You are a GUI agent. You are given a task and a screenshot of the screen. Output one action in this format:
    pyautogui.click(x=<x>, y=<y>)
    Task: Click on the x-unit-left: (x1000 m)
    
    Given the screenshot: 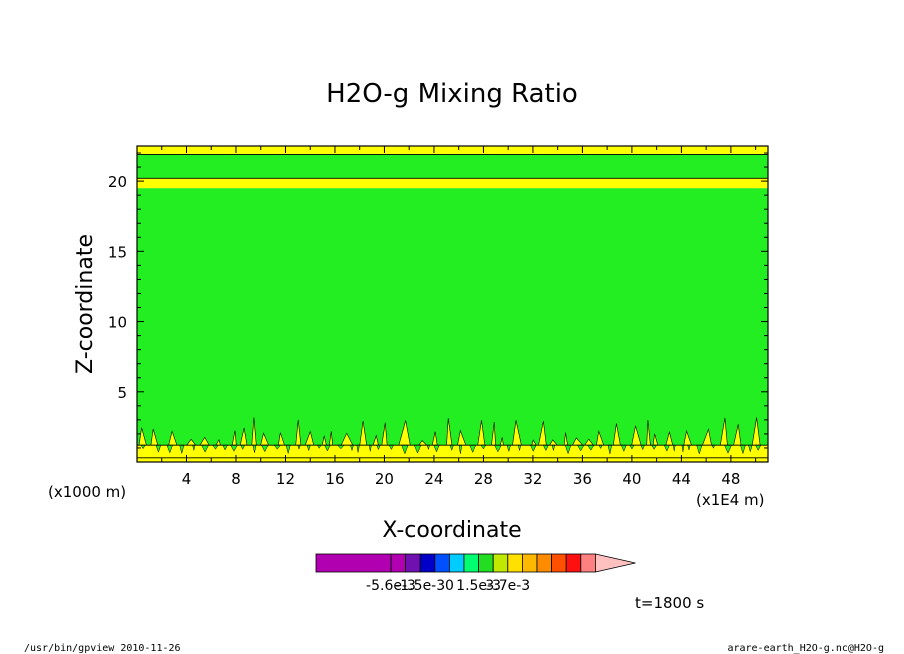 What is the action you would take?
    pyautogui.click(x=87, y=492)
    